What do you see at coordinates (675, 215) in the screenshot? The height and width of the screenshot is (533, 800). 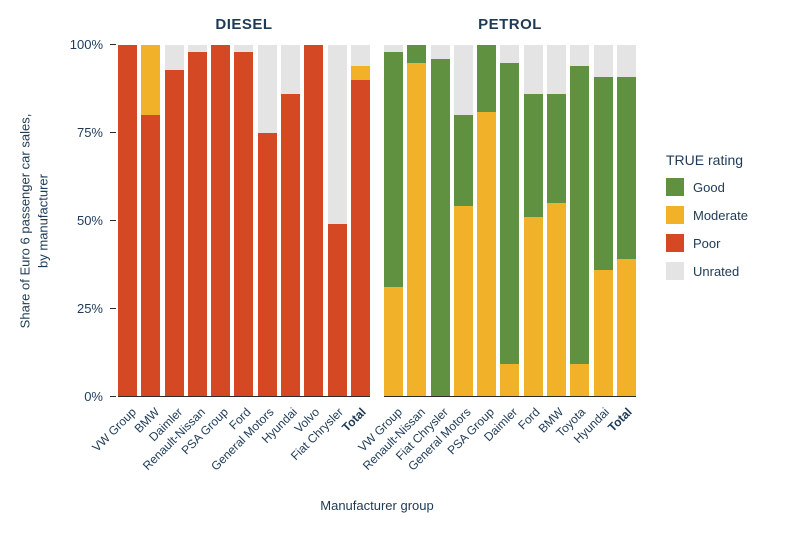 I see `legend-swatch-moderate` at bounding box center [675, 215].